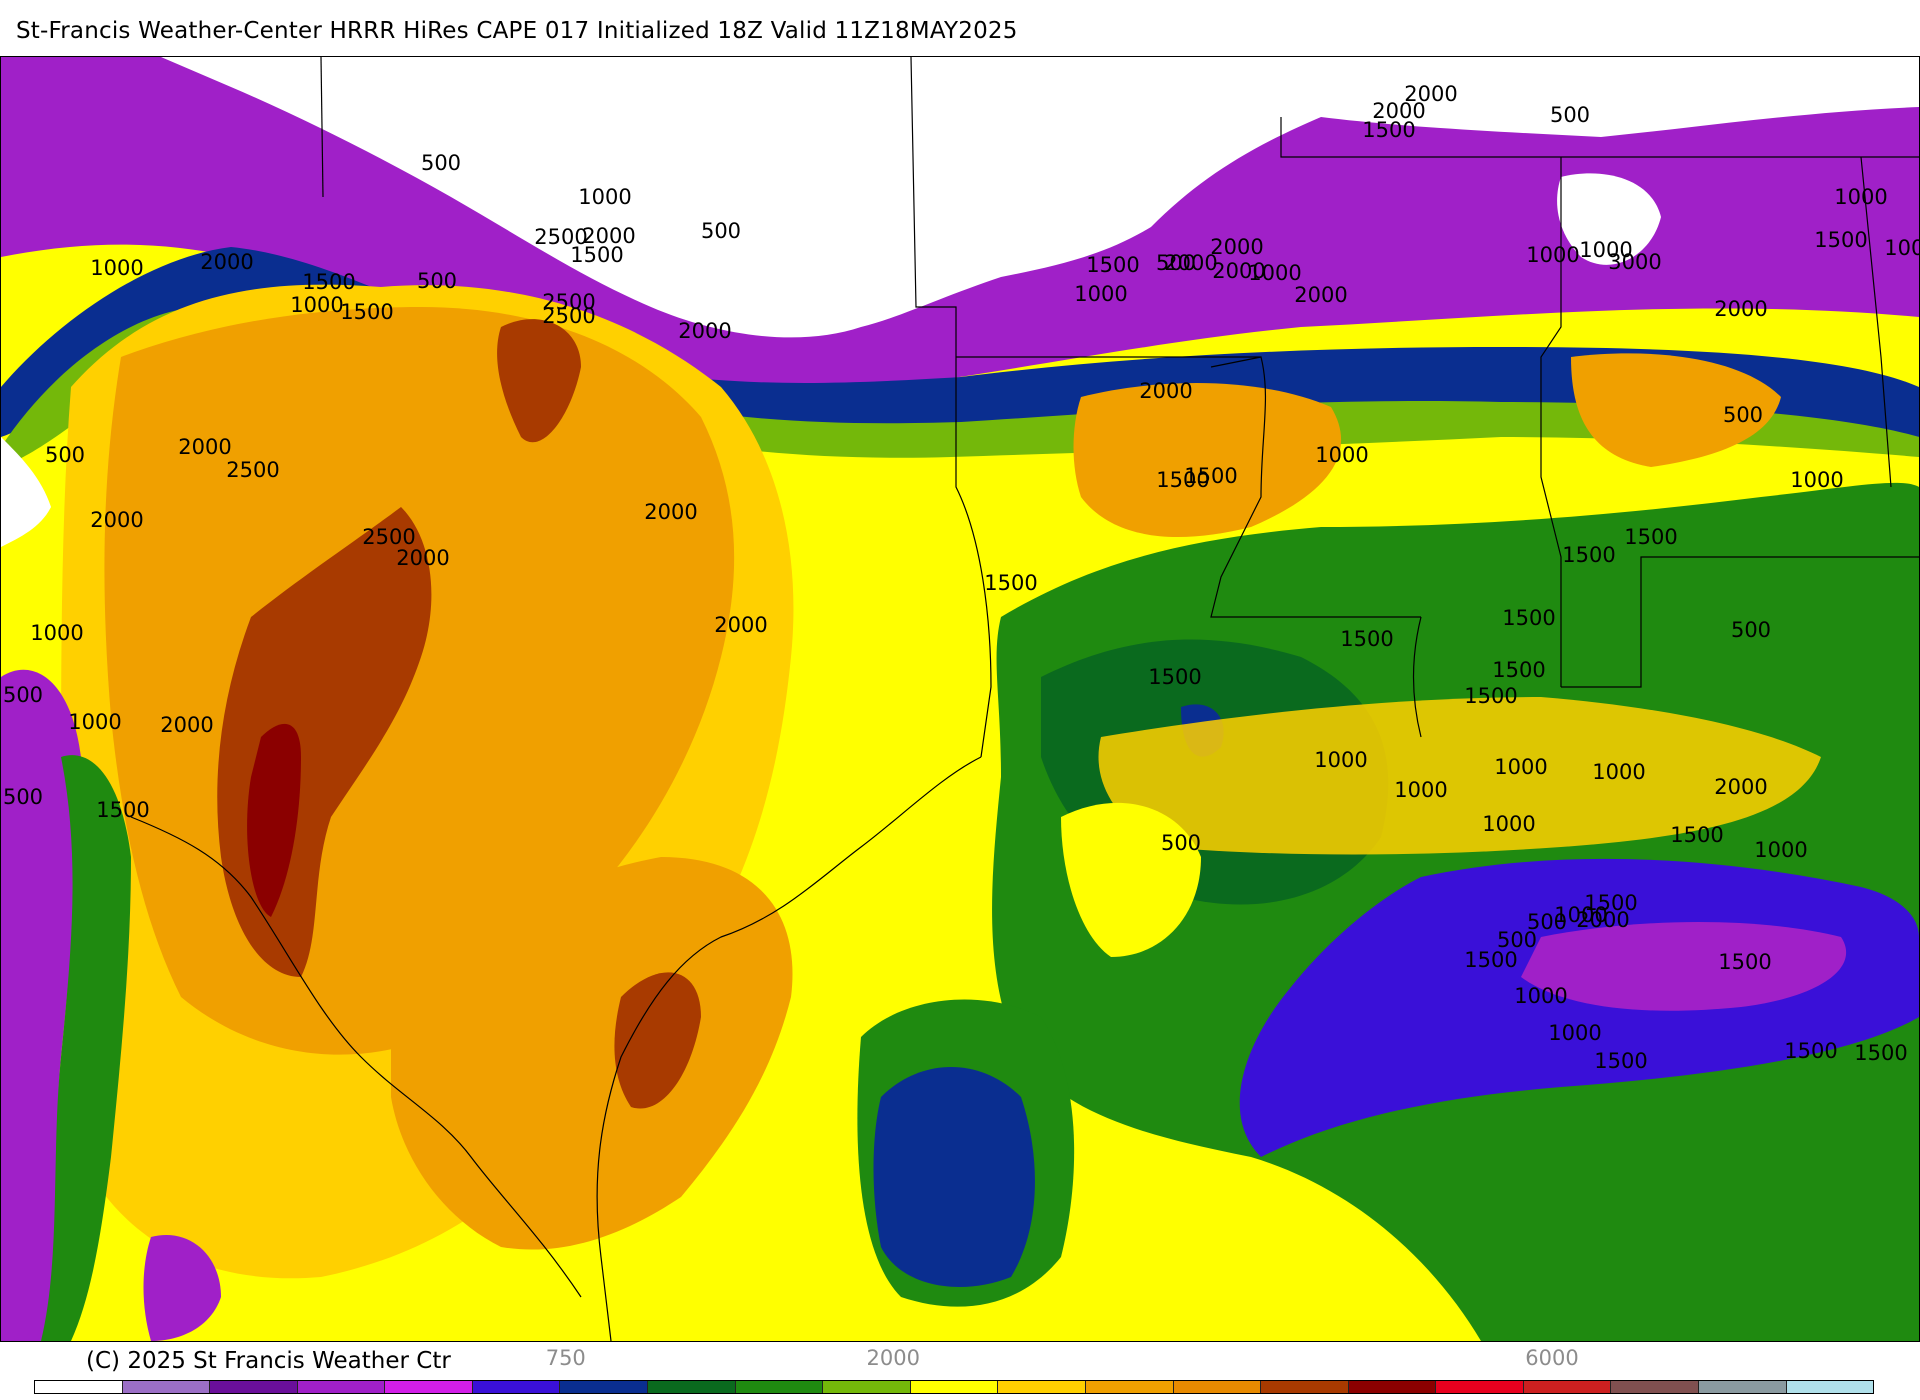 The height and width of the screenshot is (1400, 1920). What do you see at coordinates (1634, 262) in the screenshot?
I see `contour-label: 3000` at bounding box center [1634, 262].